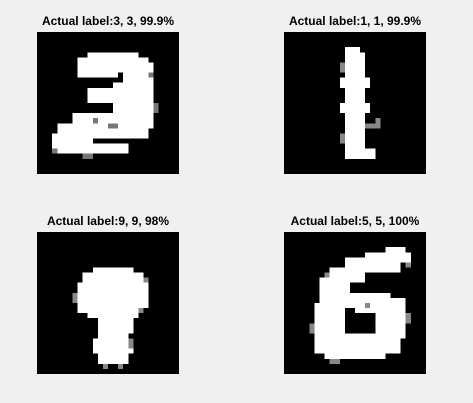 This screenshot has height=403, width=473. I want to click on subplot-title: Actual label:5, 5, 100%, so click(355, 221).